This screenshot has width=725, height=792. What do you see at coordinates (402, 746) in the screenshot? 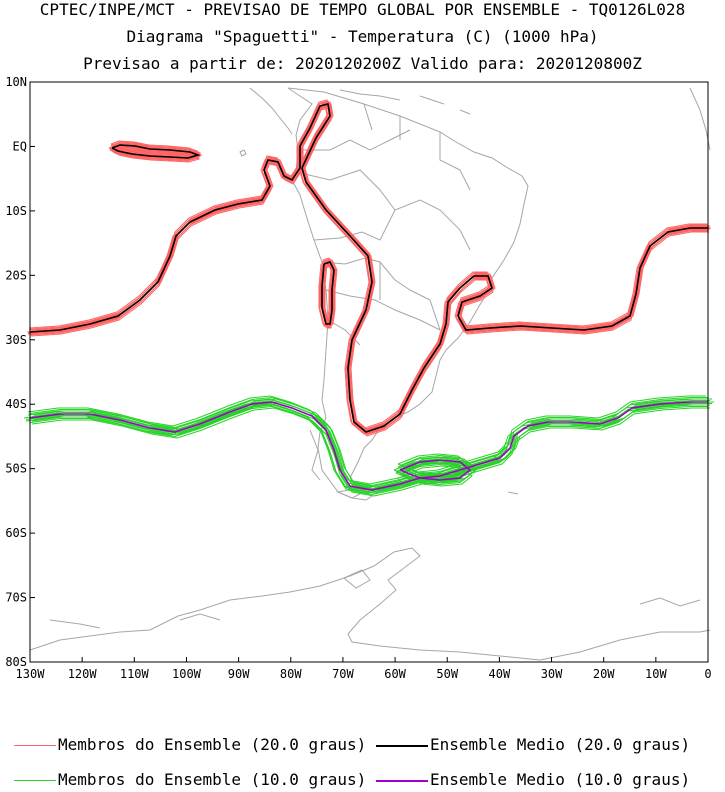
I see `legend-swatch-mean20` at bounding box center [402, 746].